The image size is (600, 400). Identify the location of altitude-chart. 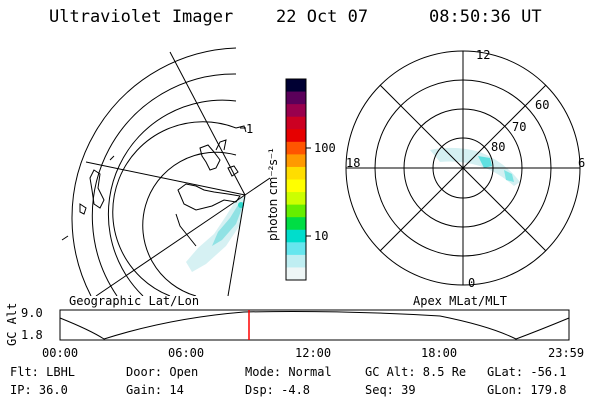
(314, 325).